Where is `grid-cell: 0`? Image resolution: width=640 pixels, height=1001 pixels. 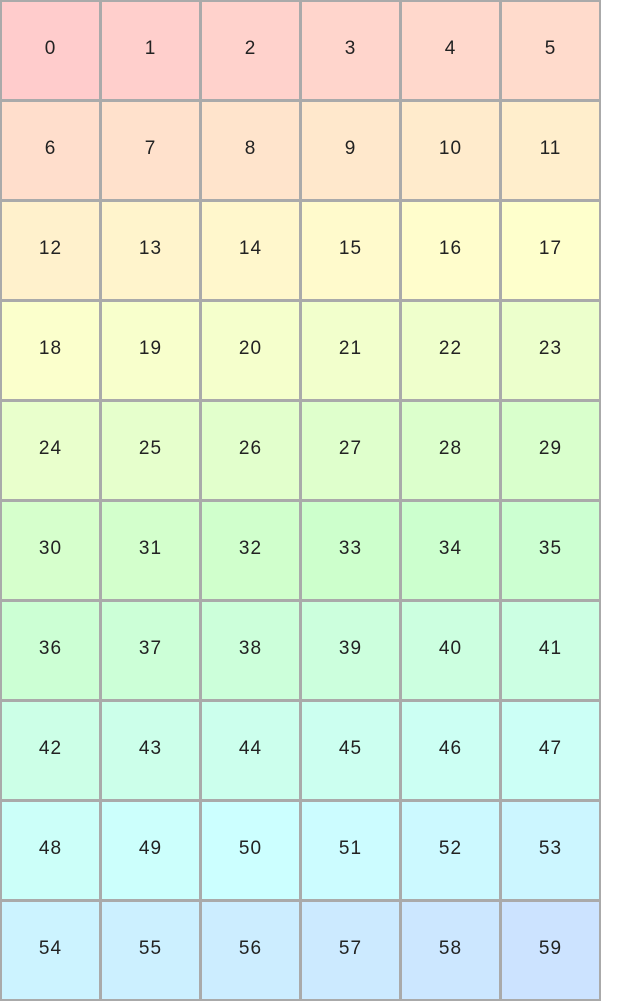 grid-cell: 0 is located at coordinates (50, 50).